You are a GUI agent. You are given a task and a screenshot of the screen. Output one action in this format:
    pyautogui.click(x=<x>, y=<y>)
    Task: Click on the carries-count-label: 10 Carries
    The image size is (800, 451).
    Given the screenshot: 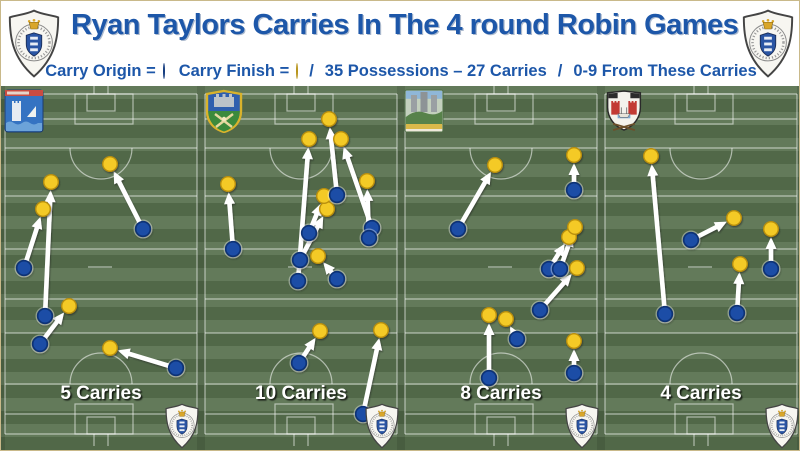 What is the action you would take?
    pyautogui.click(x=301, y=393)
    